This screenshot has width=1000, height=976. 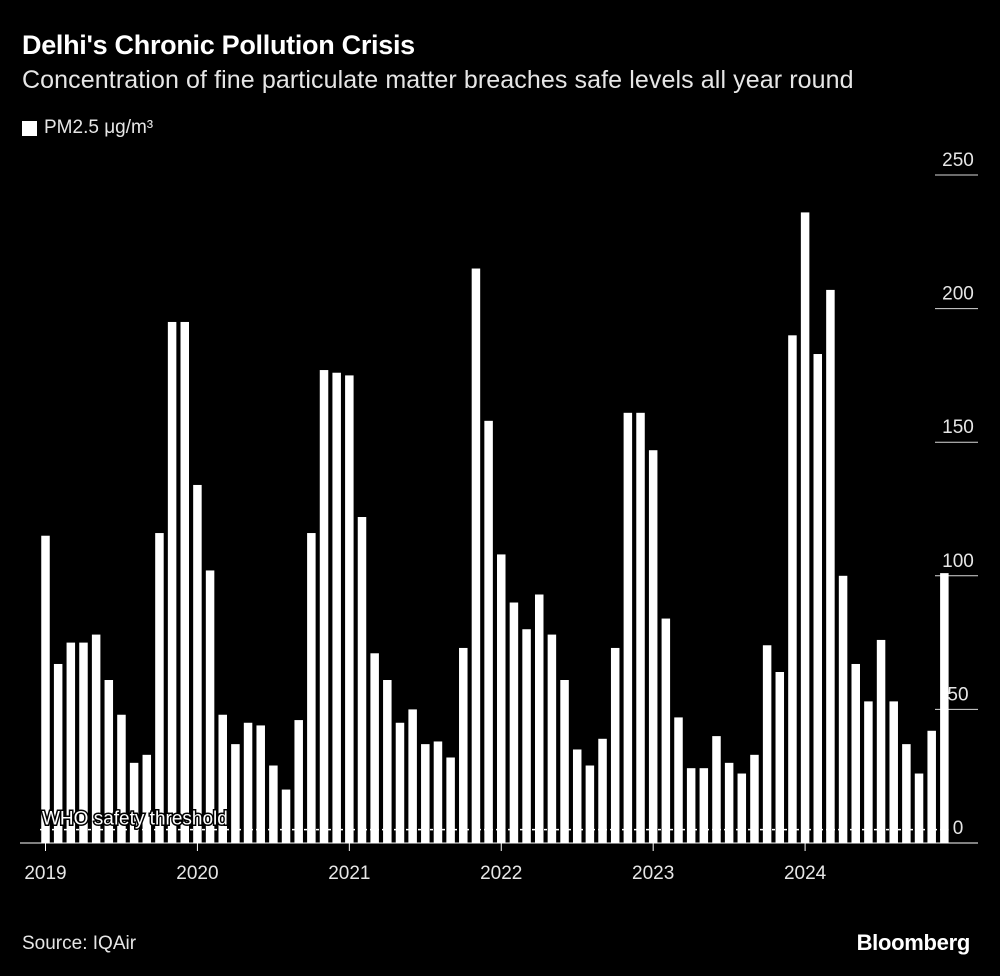 I want to click on x-tick-label: 2022, so click(x=501, y=873).